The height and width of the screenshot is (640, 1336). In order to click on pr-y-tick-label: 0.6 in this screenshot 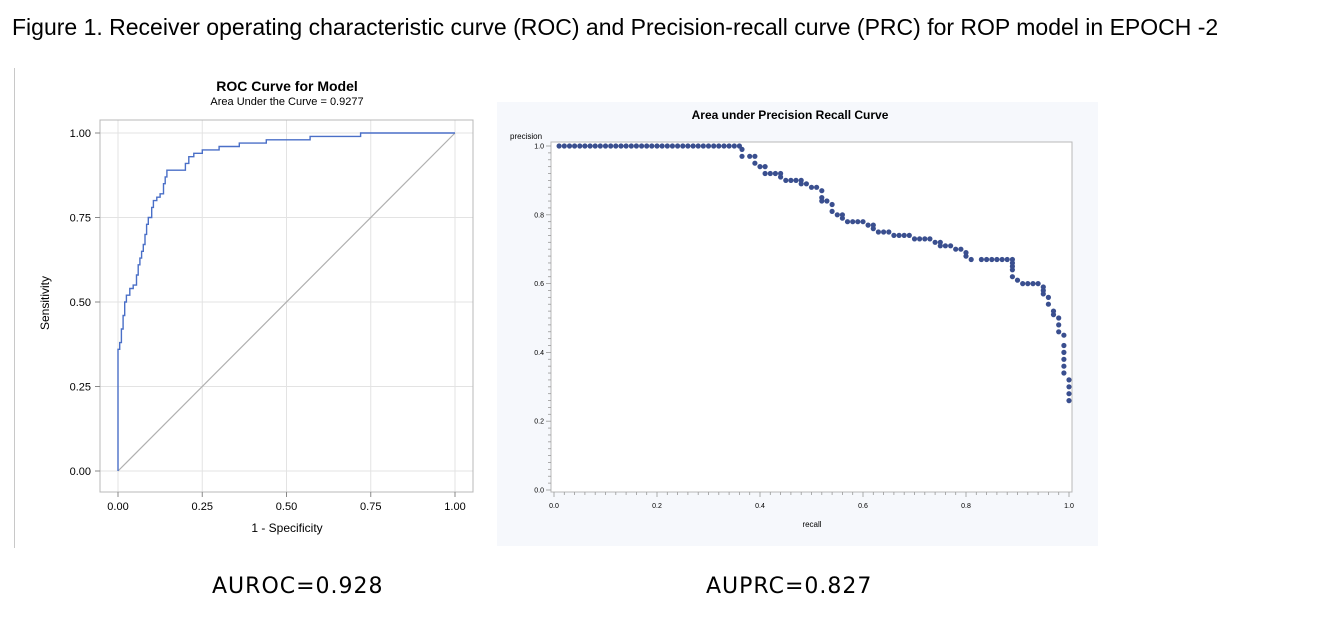, I will do `click(539, 284)`.